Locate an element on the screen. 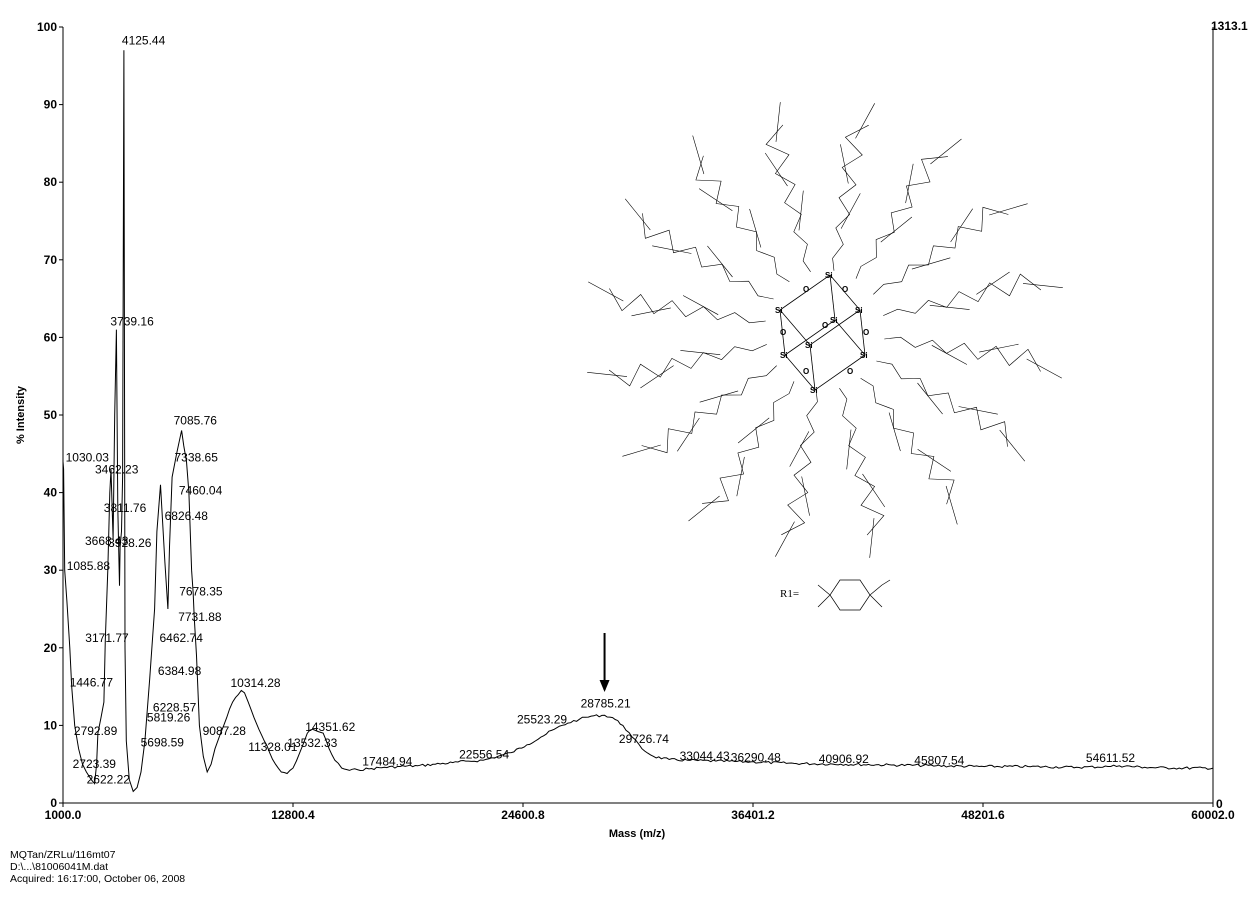  y-tick-label: 90 is located at coordinates (51, 105).